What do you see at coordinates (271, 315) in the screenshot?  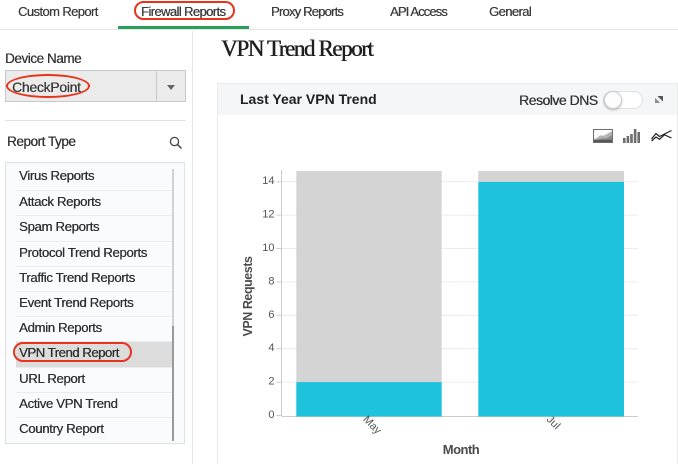 I see `svg-text: 6` at bounding box center [271, 315].